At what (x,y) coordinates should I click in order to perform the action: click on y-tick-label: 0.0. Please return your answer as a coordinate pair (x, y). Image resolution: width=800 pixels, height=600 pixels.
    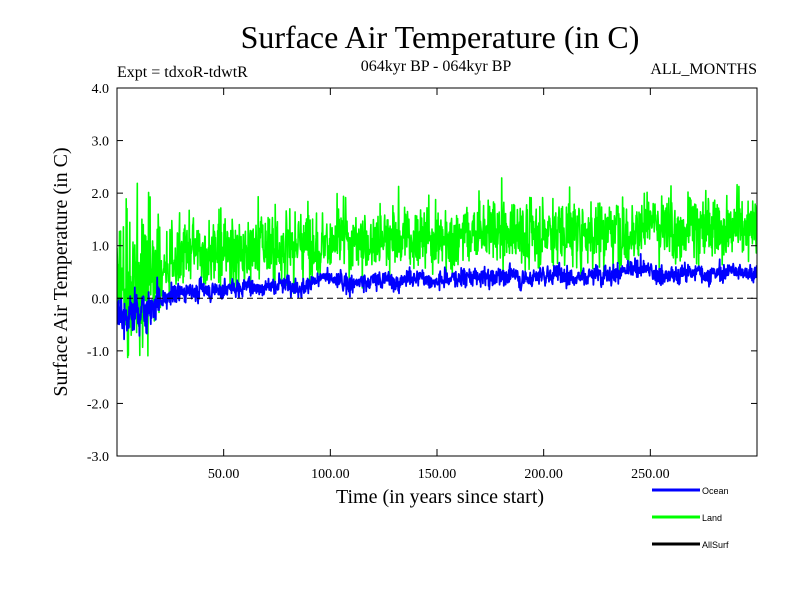
    Looking at the image, I should click on (101, 299).